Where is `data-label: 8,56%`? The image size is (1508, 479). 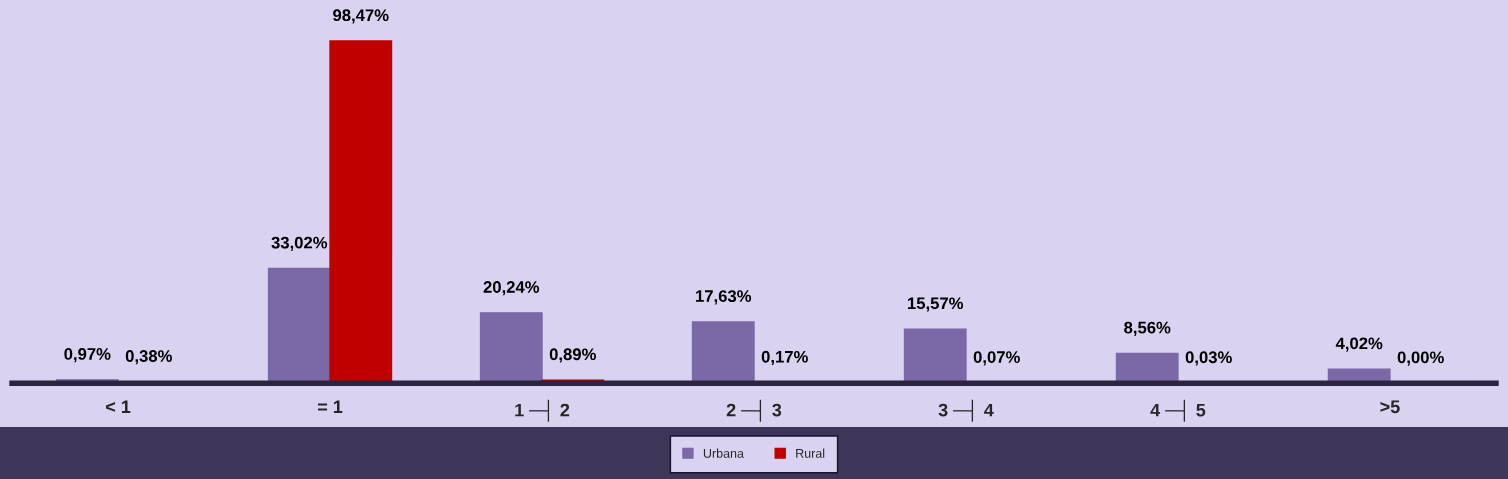
data-label: 8,56% is located at coordinates (1147, 328).